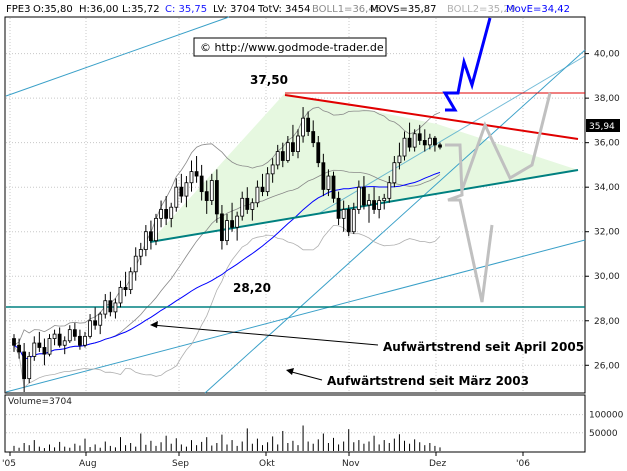 This screenshot has height=471, width=627. Describe the element at coordinates (269, 80) in the screenshot. I see `label-high-37-50: 37,50` at that location.